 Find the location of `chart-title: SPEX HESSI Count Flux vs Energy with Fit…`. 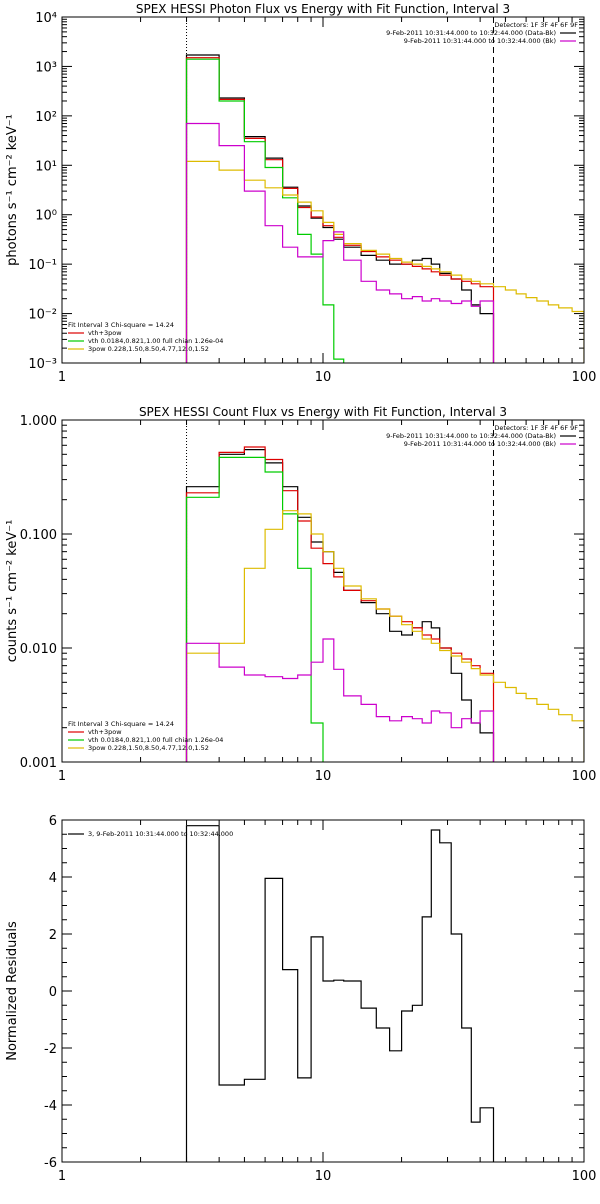

chart-title: SPEX HESSI Count Flux vs Energy with Fit… is located at coordinates (323, 412).